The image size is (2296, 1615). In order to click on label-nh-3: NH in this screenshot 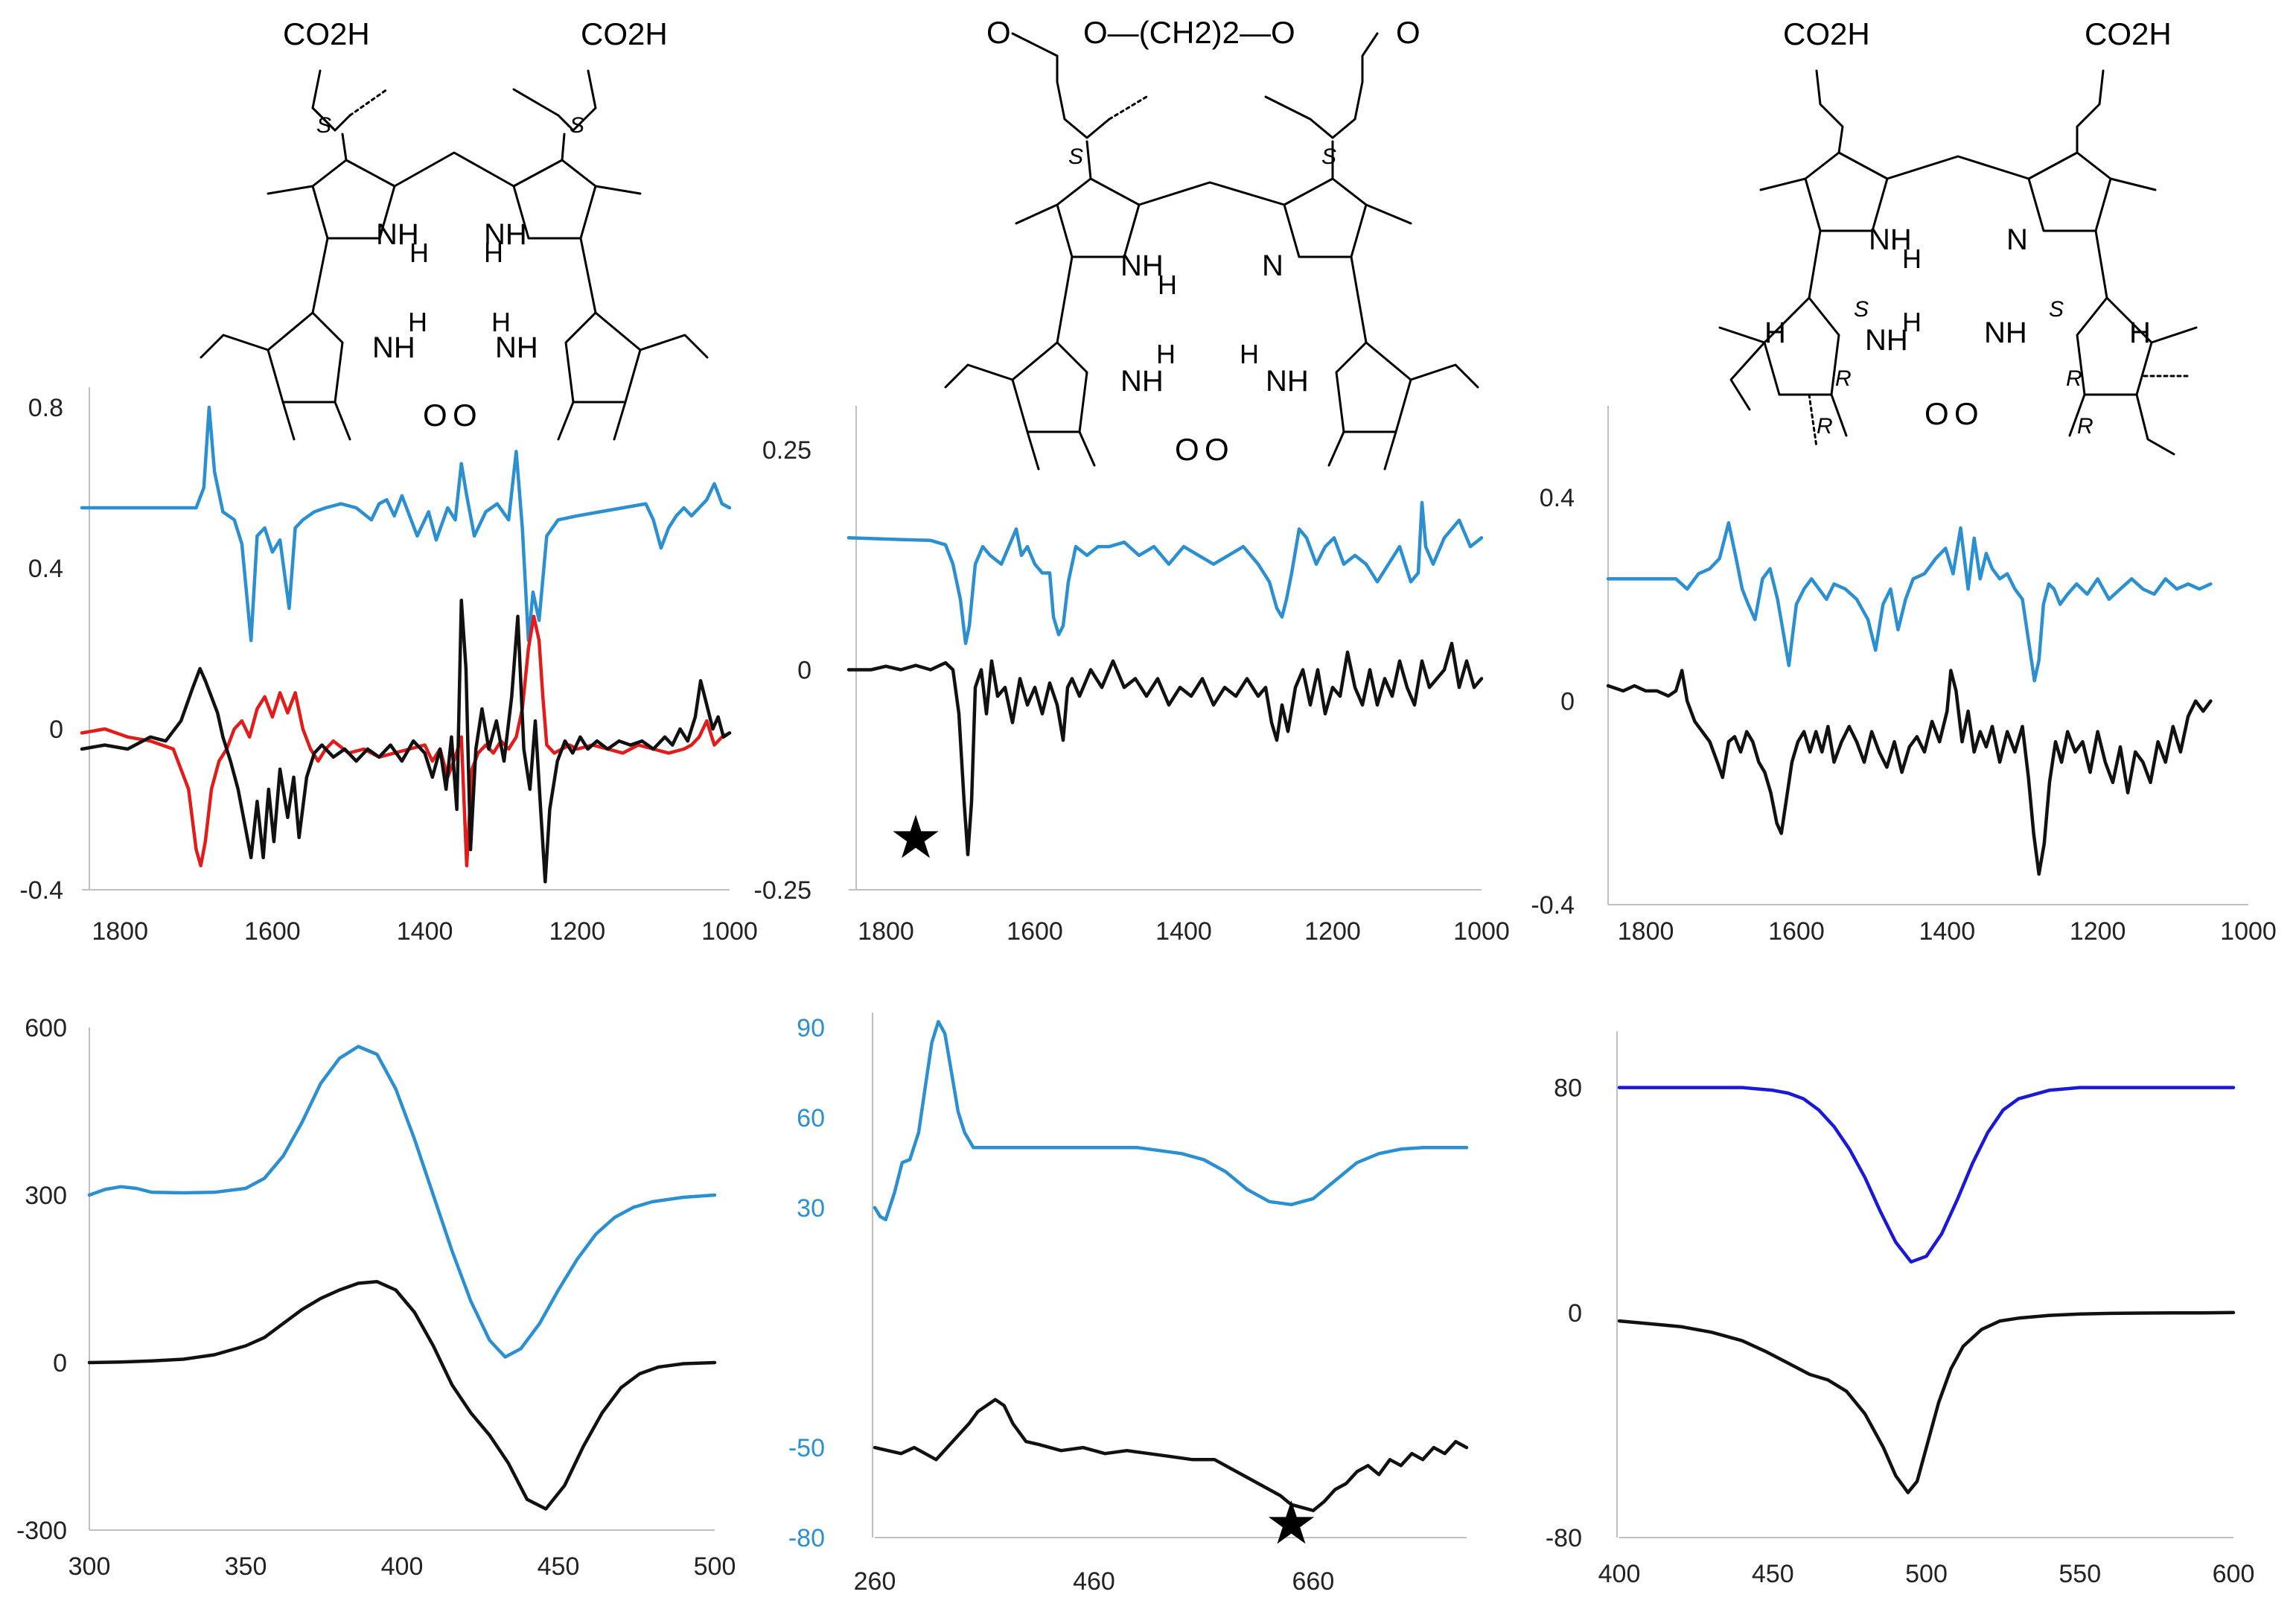, I will do `click(393, 347)`.